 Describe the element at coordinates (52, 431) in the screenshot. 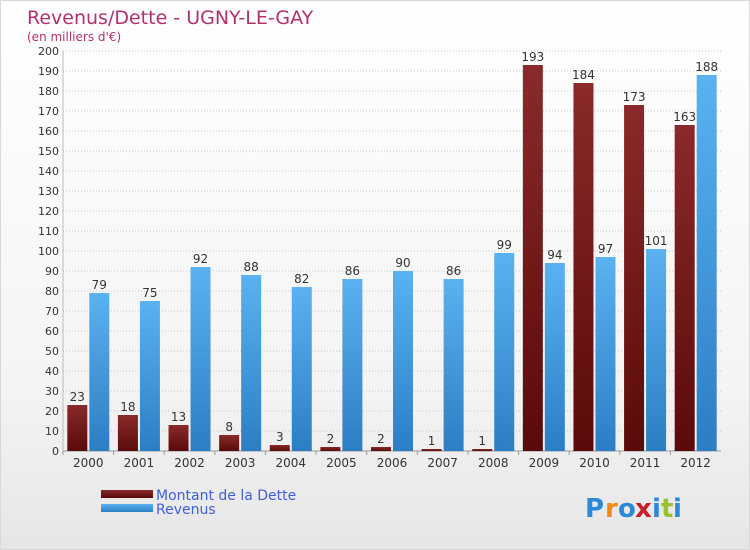

I see `y-tick-label: 10` at that location.